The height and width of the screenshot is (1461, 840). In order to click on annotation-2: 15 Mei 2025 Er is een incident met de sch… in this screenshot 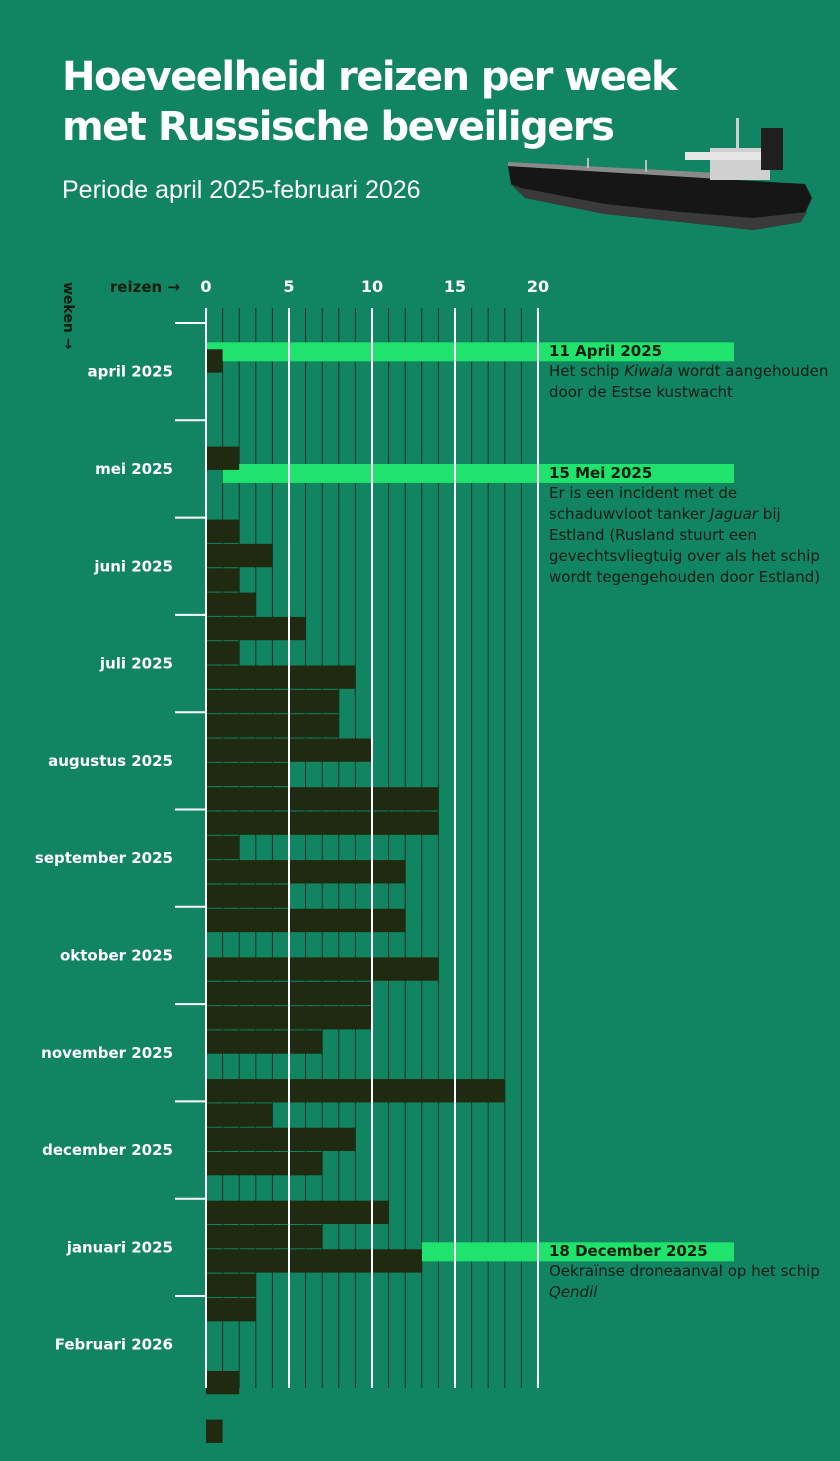, I will do `click(694, 525)`.